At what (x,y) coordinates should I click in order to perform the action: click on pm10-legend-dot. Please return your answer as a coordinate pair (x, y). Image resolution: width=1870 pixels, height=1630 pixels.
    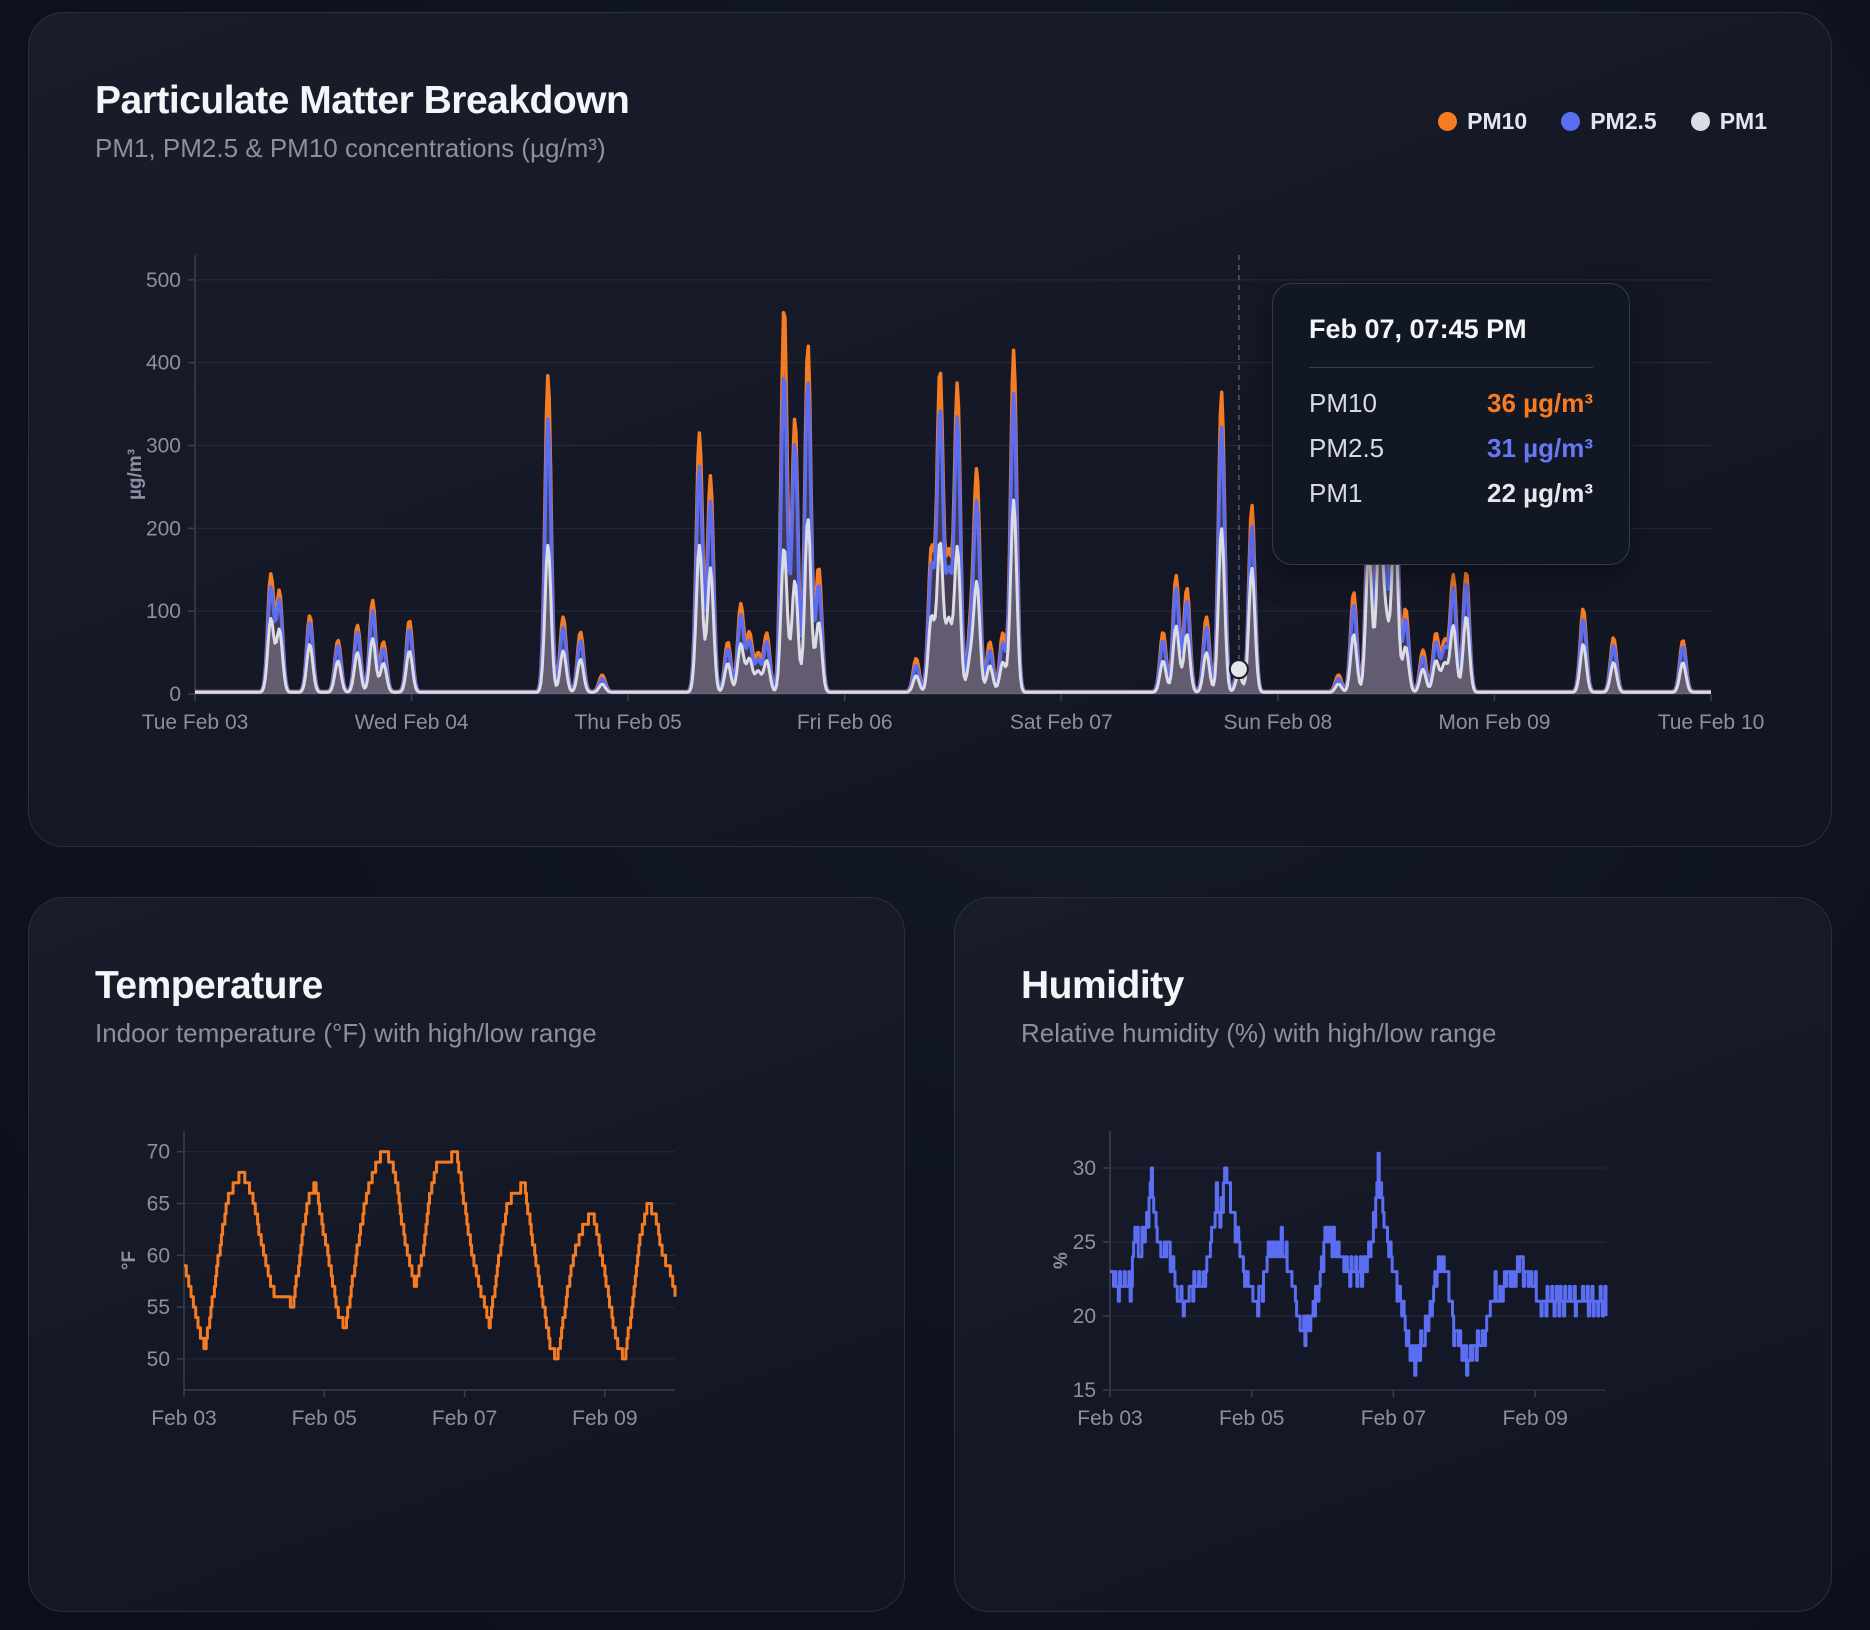
    Looking at the image, I should click on (1448, 121).